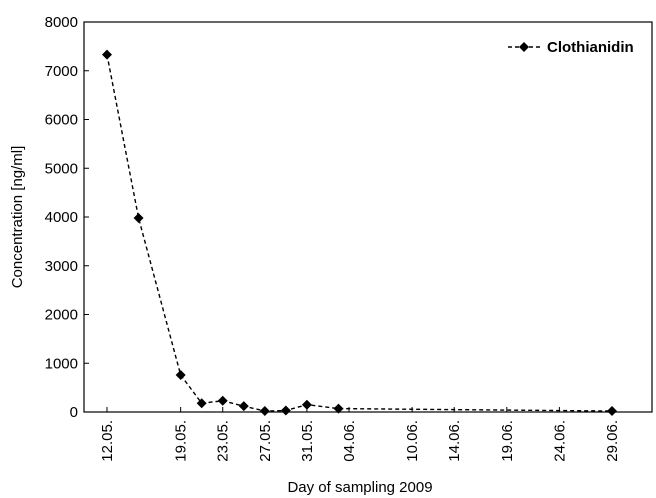 The width and height of the screenshot is (656, 498). Describe the element at coordinates (61, 266) in the screenshot. I see `y-tick-label: 3000` at that location.